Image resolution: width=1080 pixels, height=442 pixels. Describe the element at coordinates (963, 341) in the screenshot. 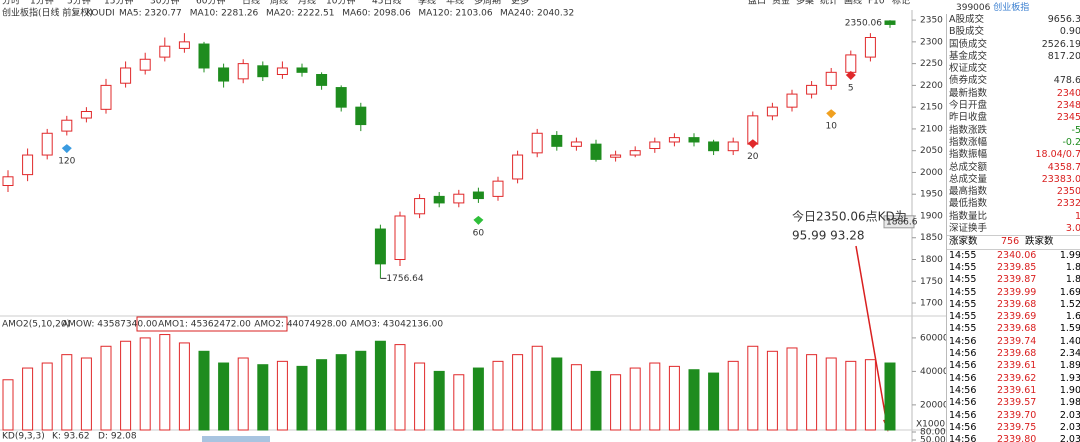

I see `trade-time: 14:56` at that location.